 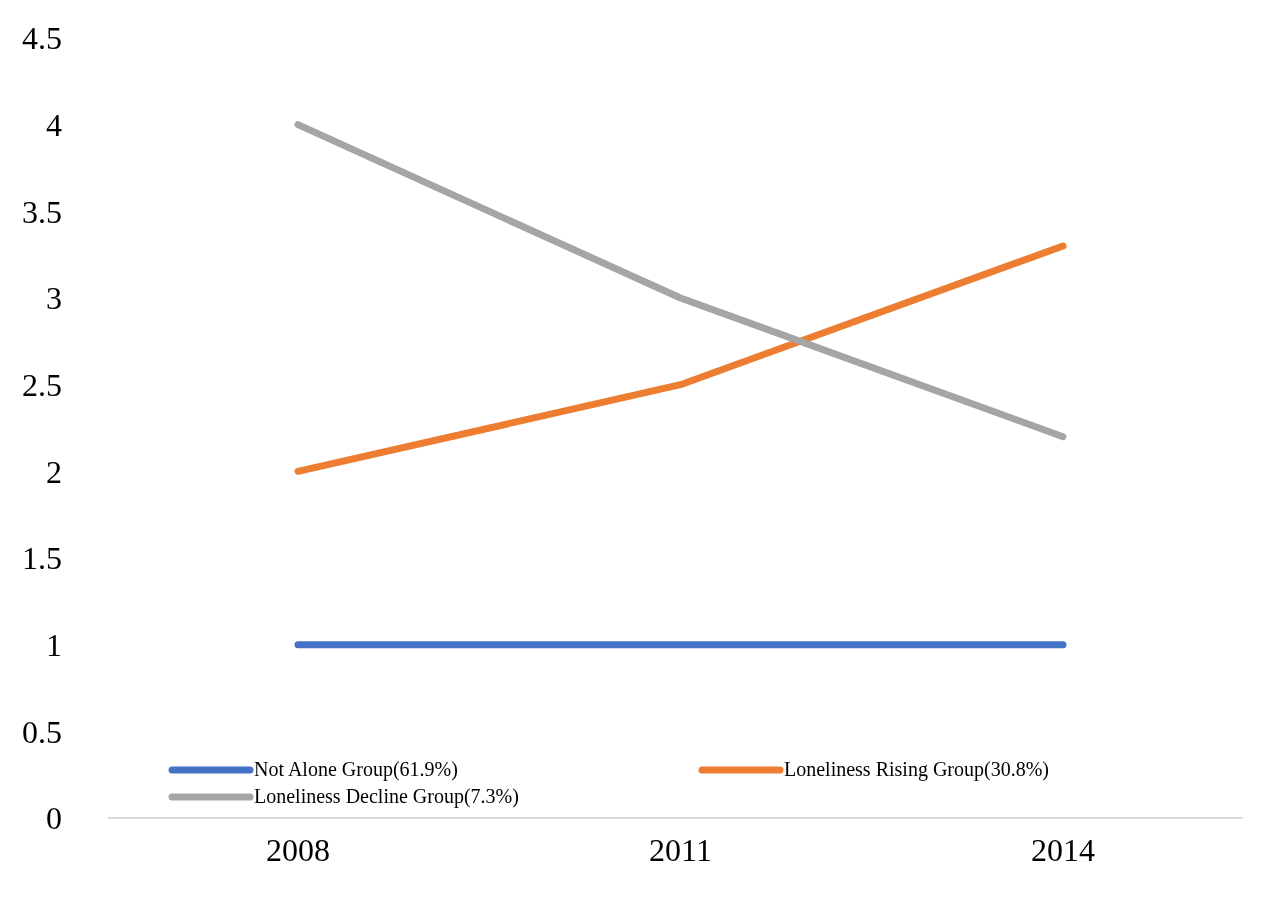 What do you see at coordinates (54, 645) in the screenshot?
I see `y-tick-label: 1` at bounding box center [54, 645].